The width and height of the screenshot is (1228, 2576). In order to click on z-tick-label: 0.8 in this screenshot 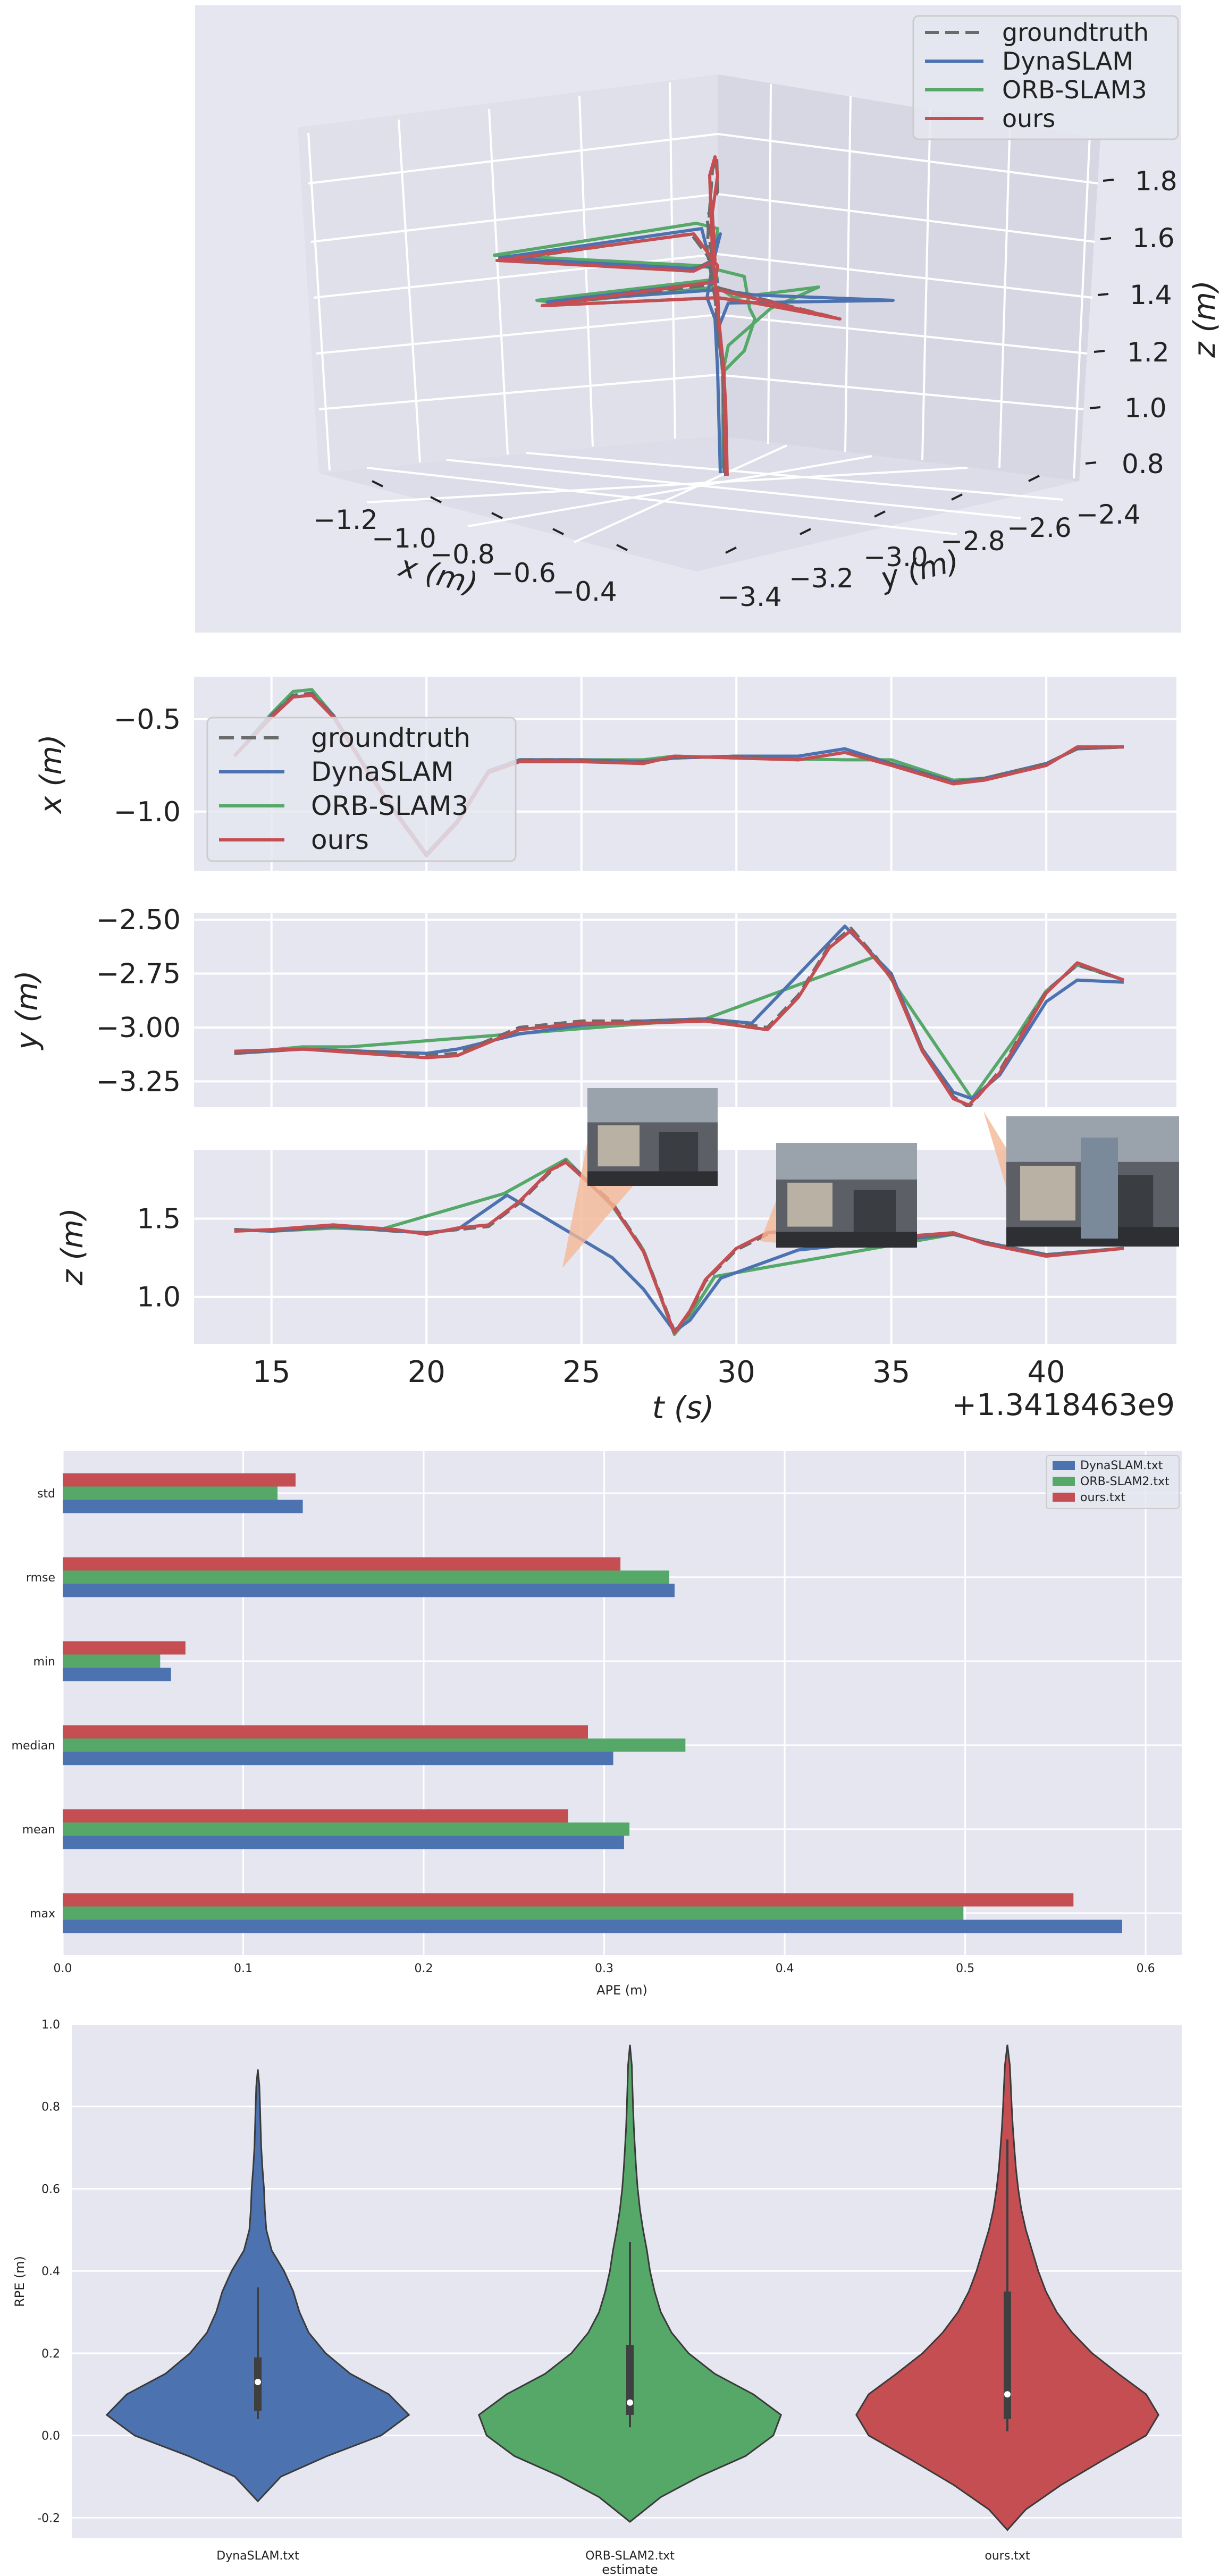, I will do `click(1143, 464)`.